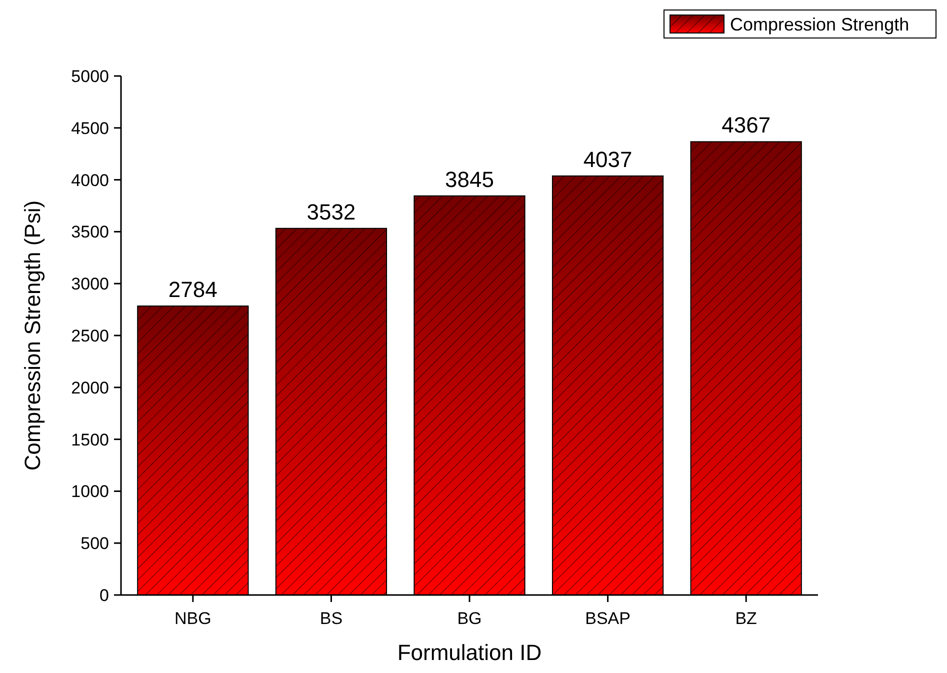  What do you see at coordinates (331, 211) in the screenshot?
I see `data-label: 3532` at bounding box center [331, 211].